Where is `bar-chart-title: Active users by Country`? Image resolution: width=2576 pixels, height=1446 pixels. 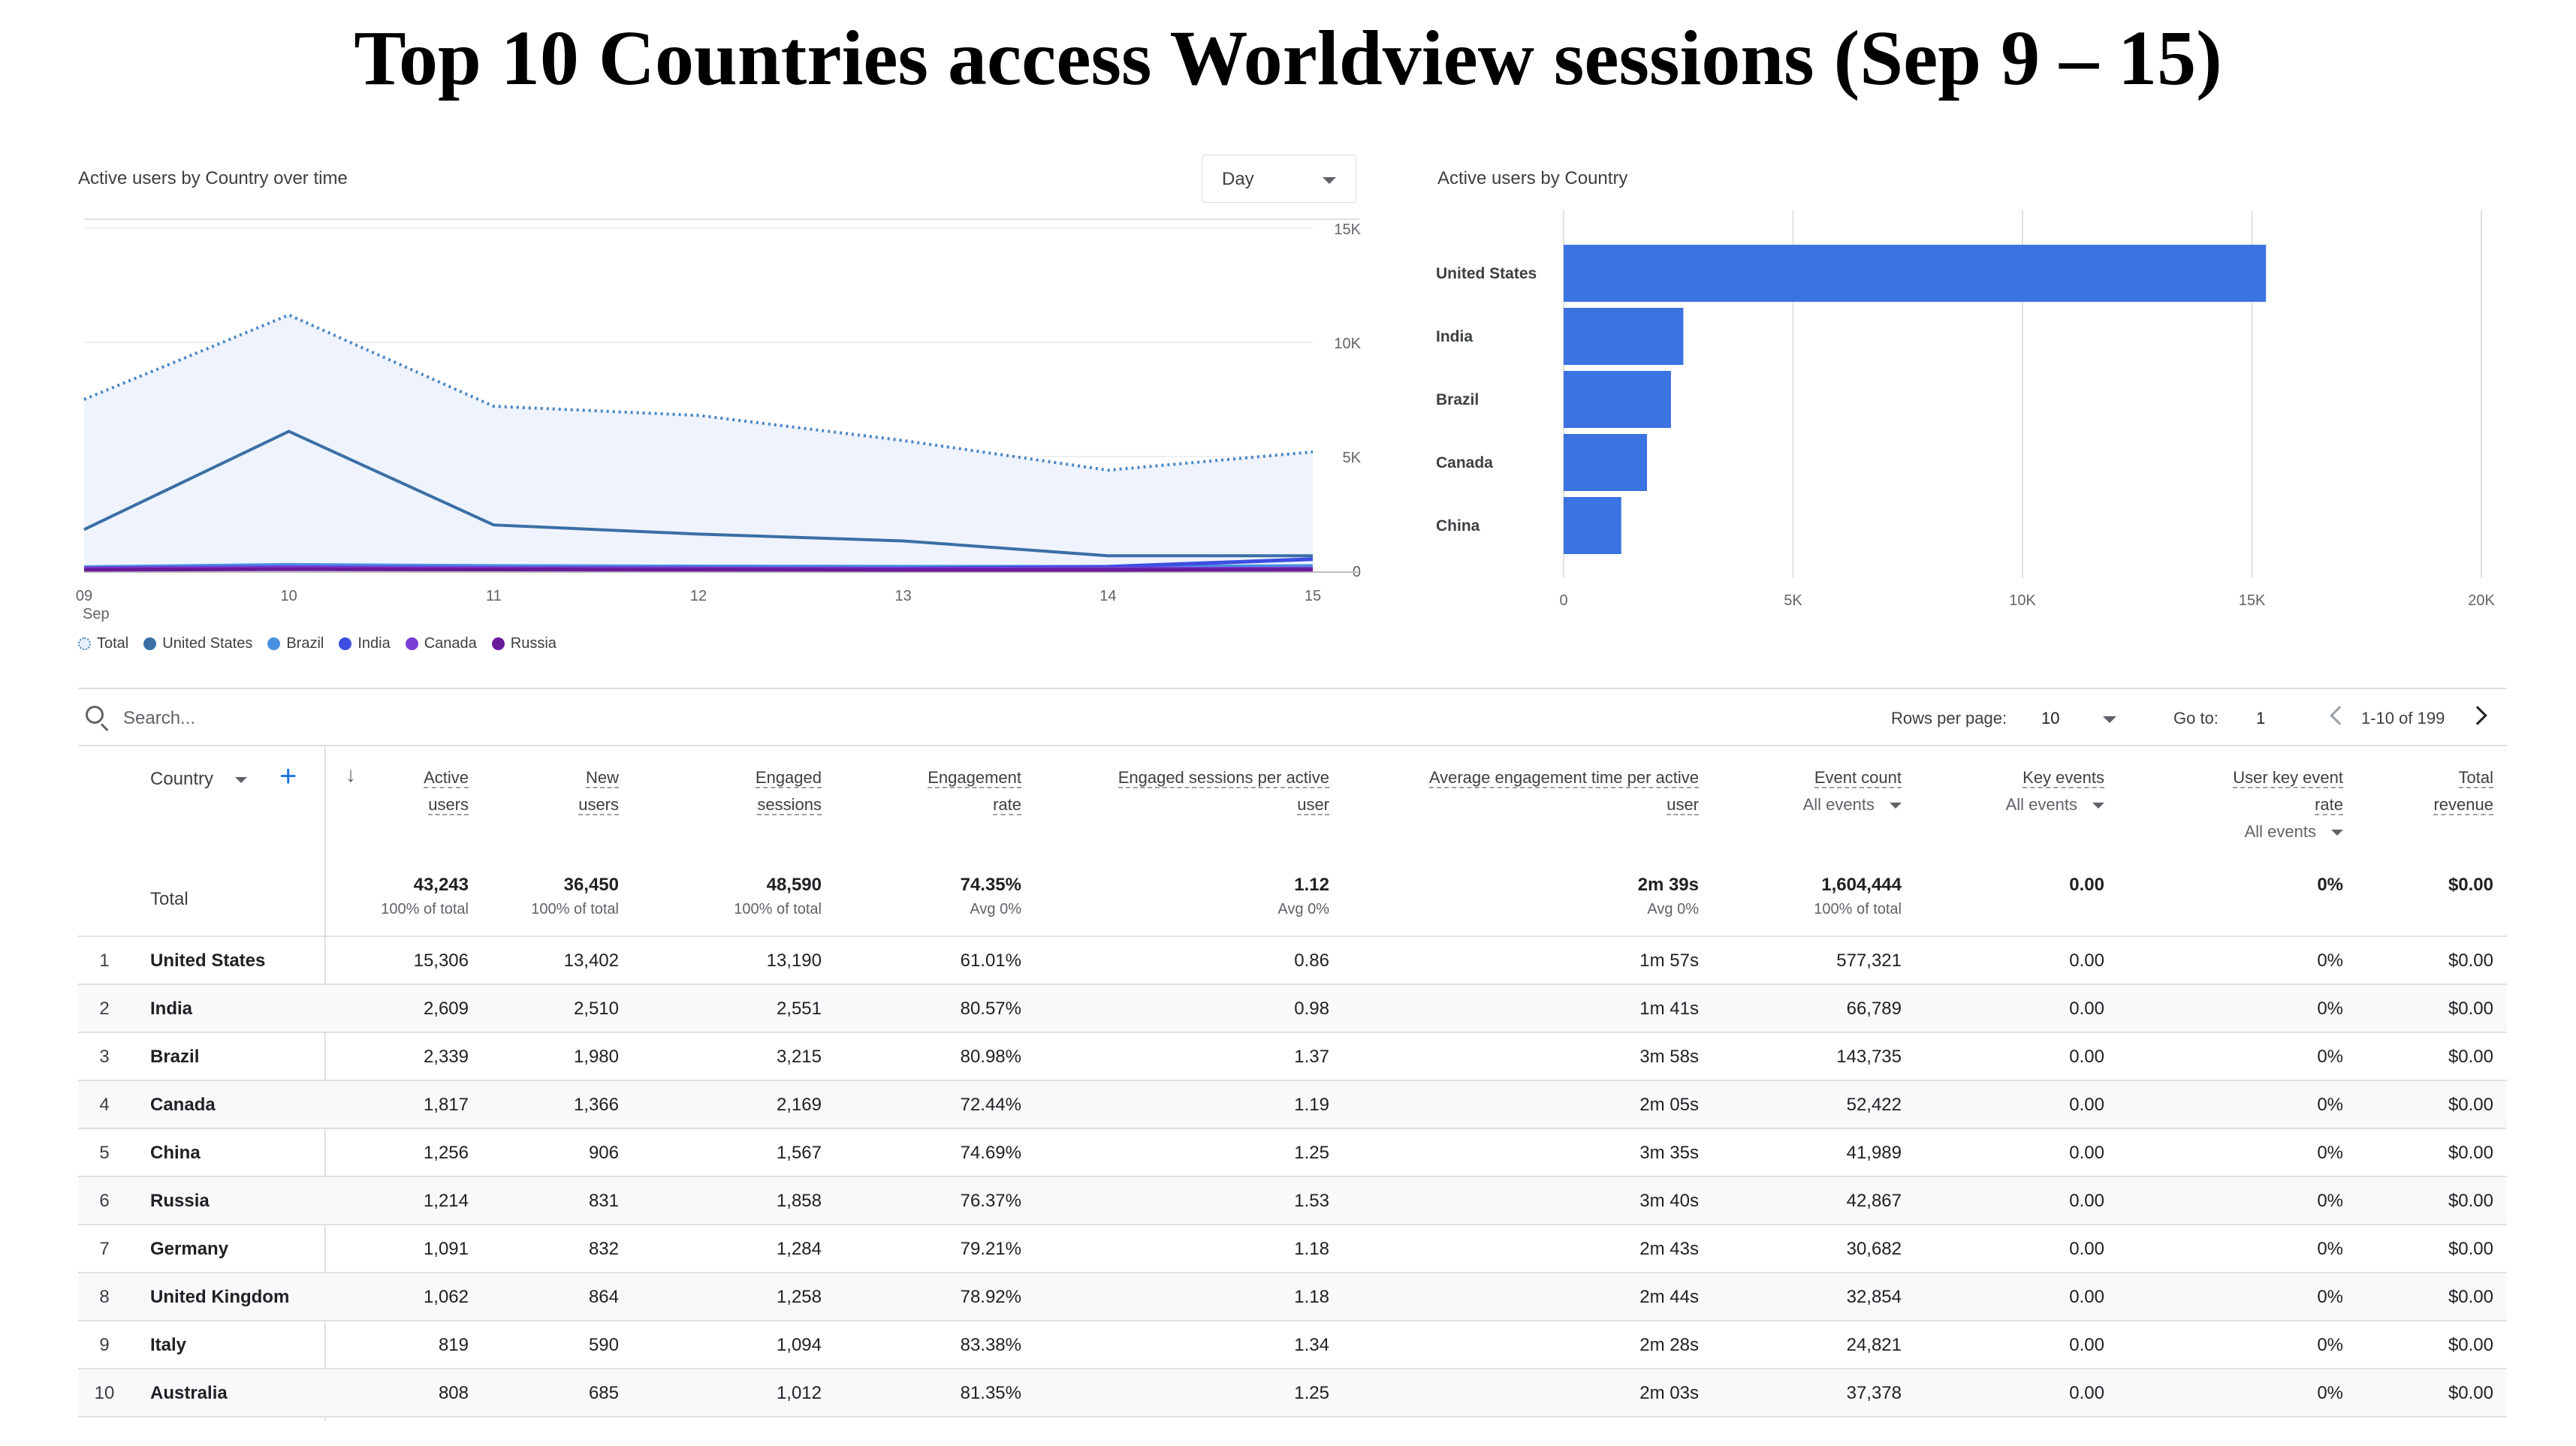 bar-chart-title: Active users by Country is located at coordinates (1532, 178).